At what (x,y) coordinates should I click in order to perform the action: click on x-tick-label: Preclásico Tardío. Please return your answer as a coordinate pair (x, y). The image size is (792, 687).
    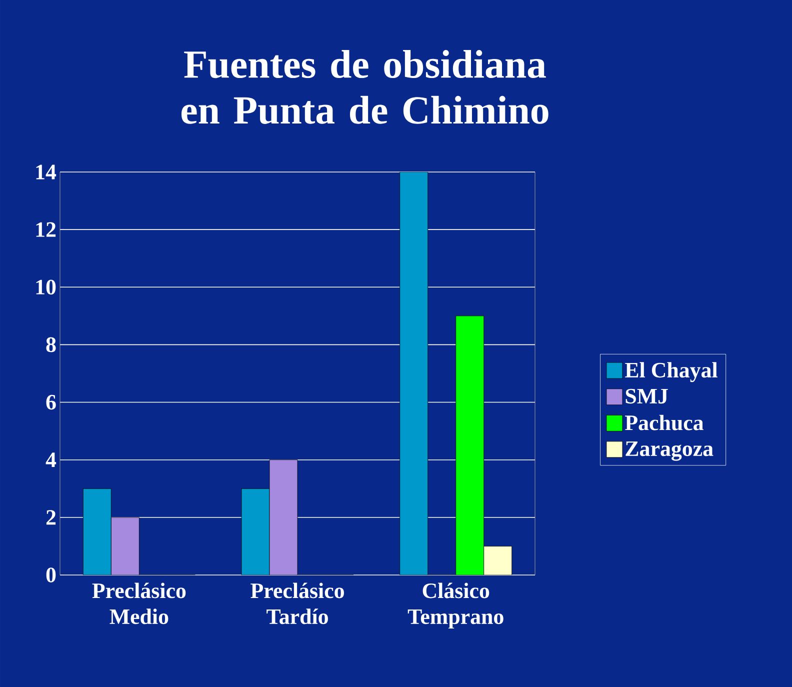
    Looking at the image, I should click on (297, 603).